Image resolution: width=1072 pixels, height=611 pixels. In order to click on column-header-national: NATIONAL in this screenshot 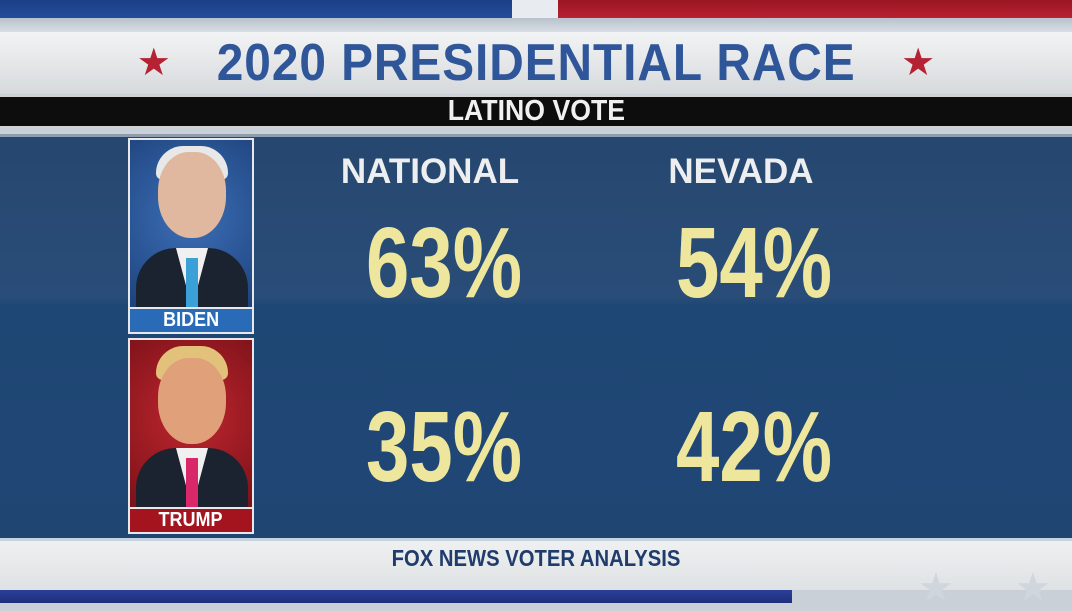, I will do `click(430, 171)`.